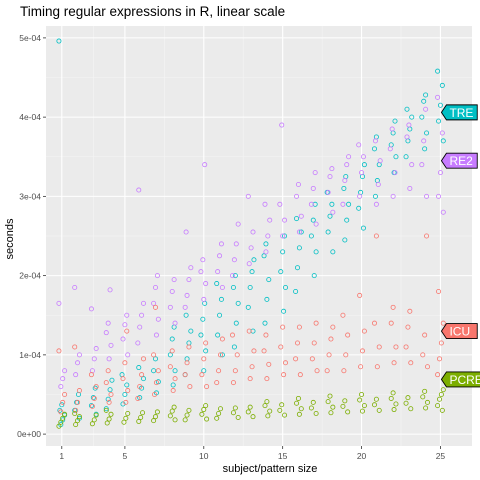 This screenshot has height=480, width=480. I want to click on x-tick-label: 20, so click(362, 456).